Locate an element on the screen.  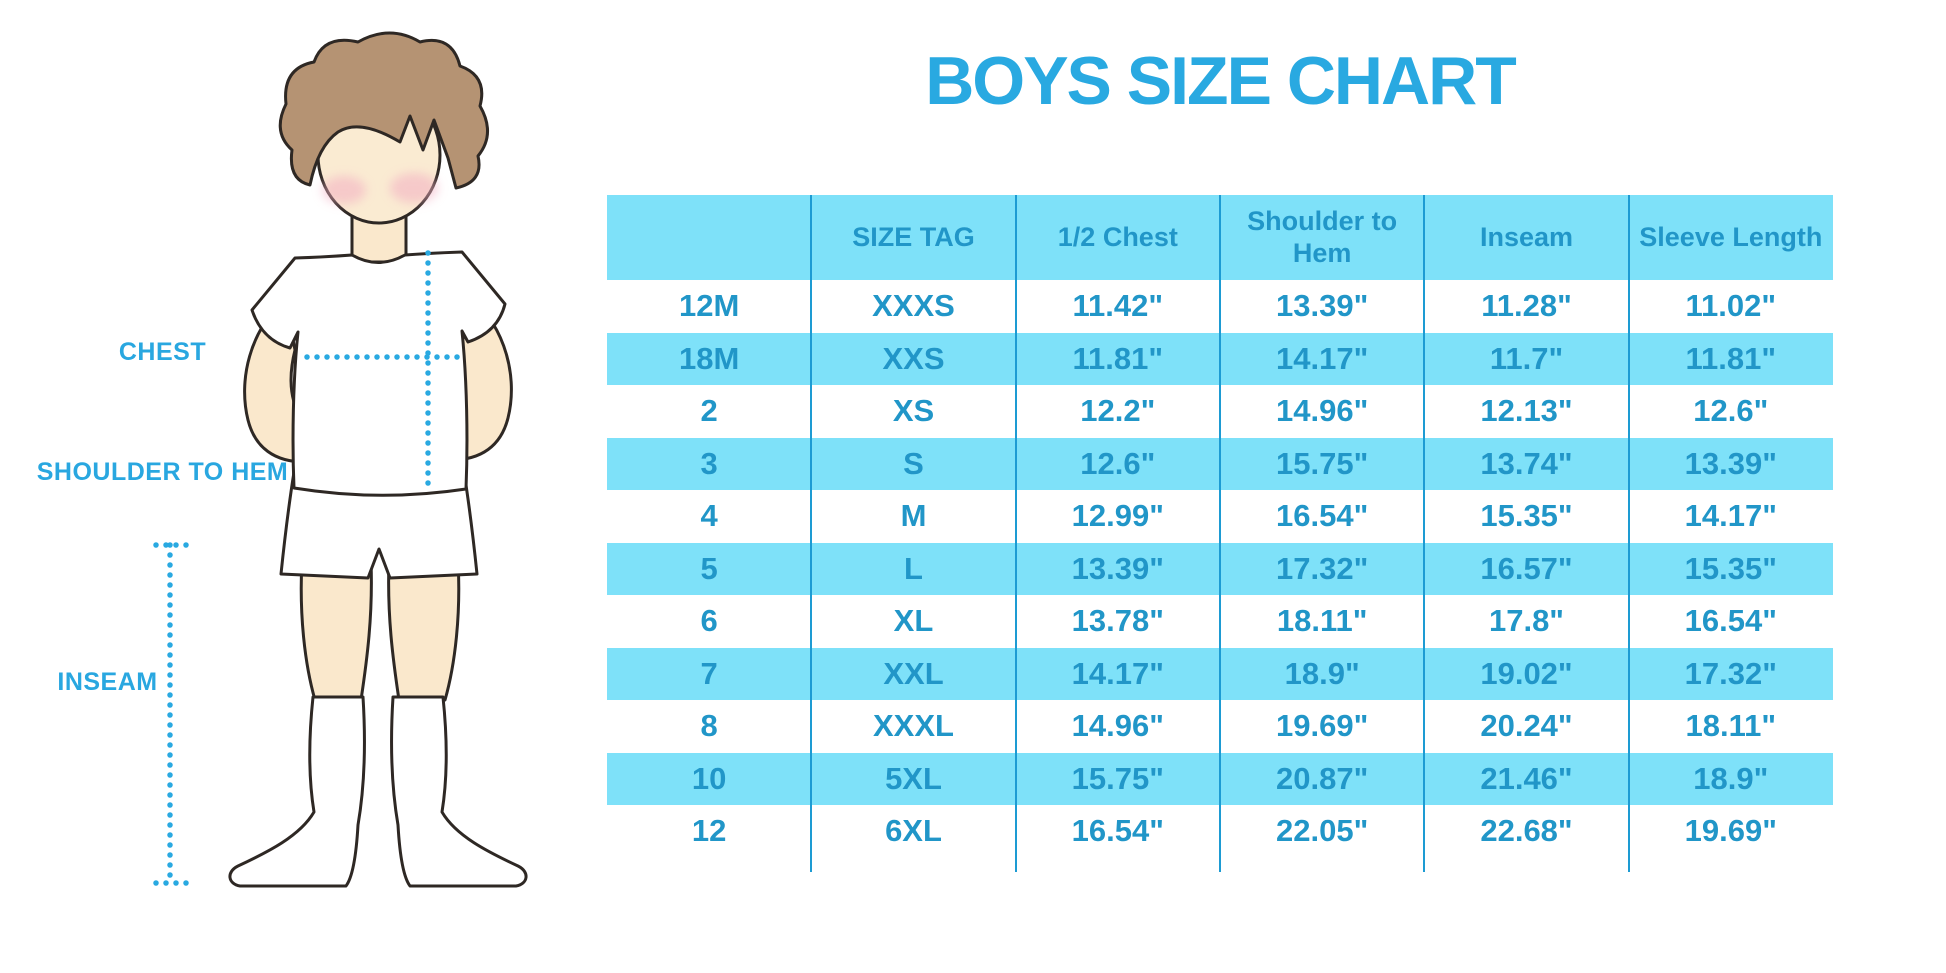
size-row-label: 3 is located at coordinates (709, 463).